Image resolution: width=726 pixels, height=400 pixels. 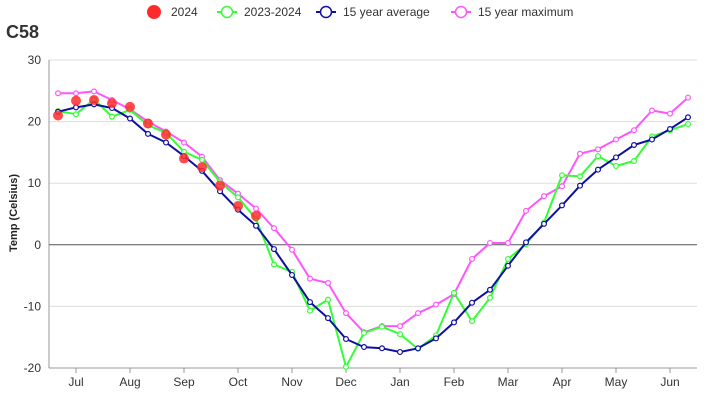 What do you see at coordinates (273, 12) in the screenshot?
I see `legend-label: 2023-2024` at bounding box center [273, 12].